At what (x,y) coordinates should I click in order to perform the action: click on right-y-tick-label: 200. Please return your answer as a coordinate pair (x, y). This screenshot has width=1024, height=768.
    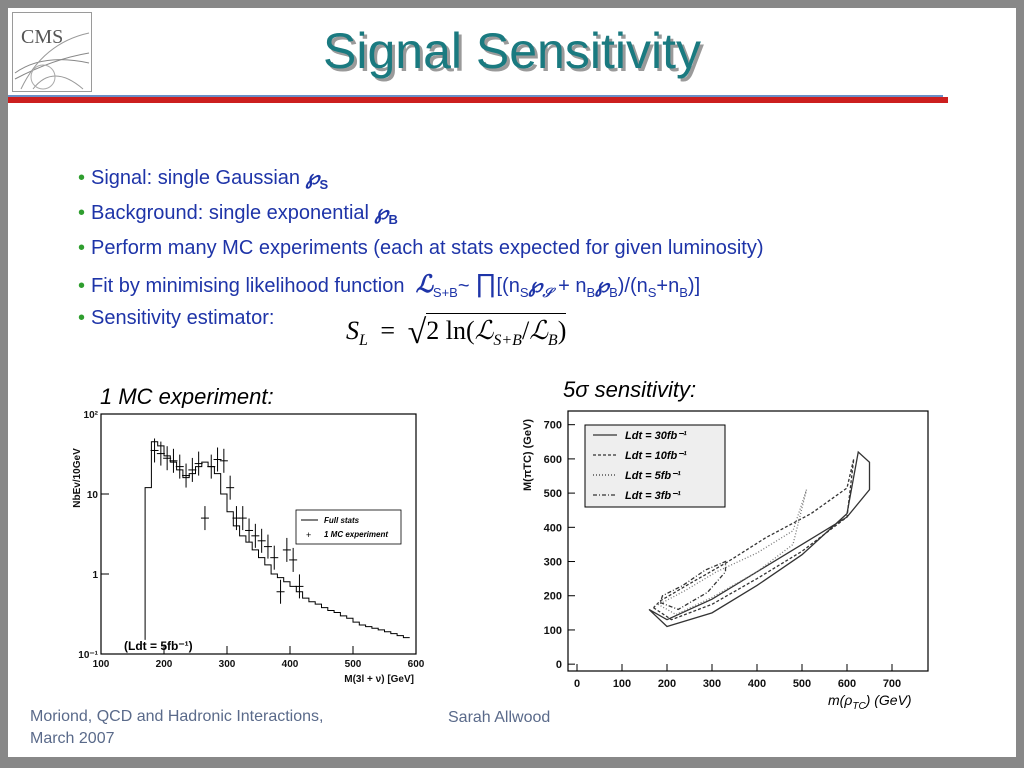
    Looking at the image, I should click on (553, 597).